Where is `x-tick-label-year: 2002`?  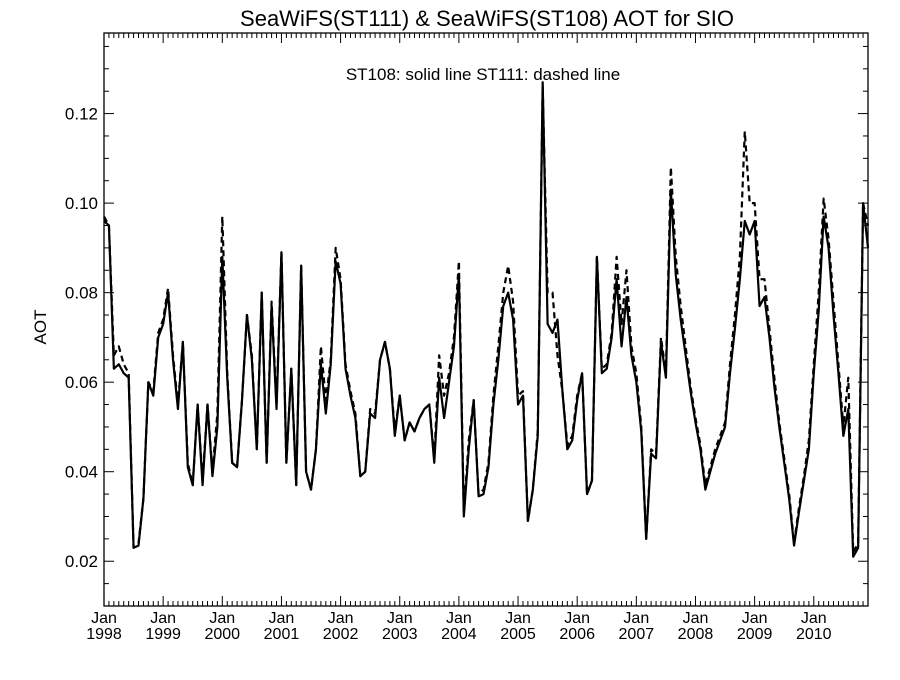
x-tick-label-year: 2002 is located at coordinates (341, 634).